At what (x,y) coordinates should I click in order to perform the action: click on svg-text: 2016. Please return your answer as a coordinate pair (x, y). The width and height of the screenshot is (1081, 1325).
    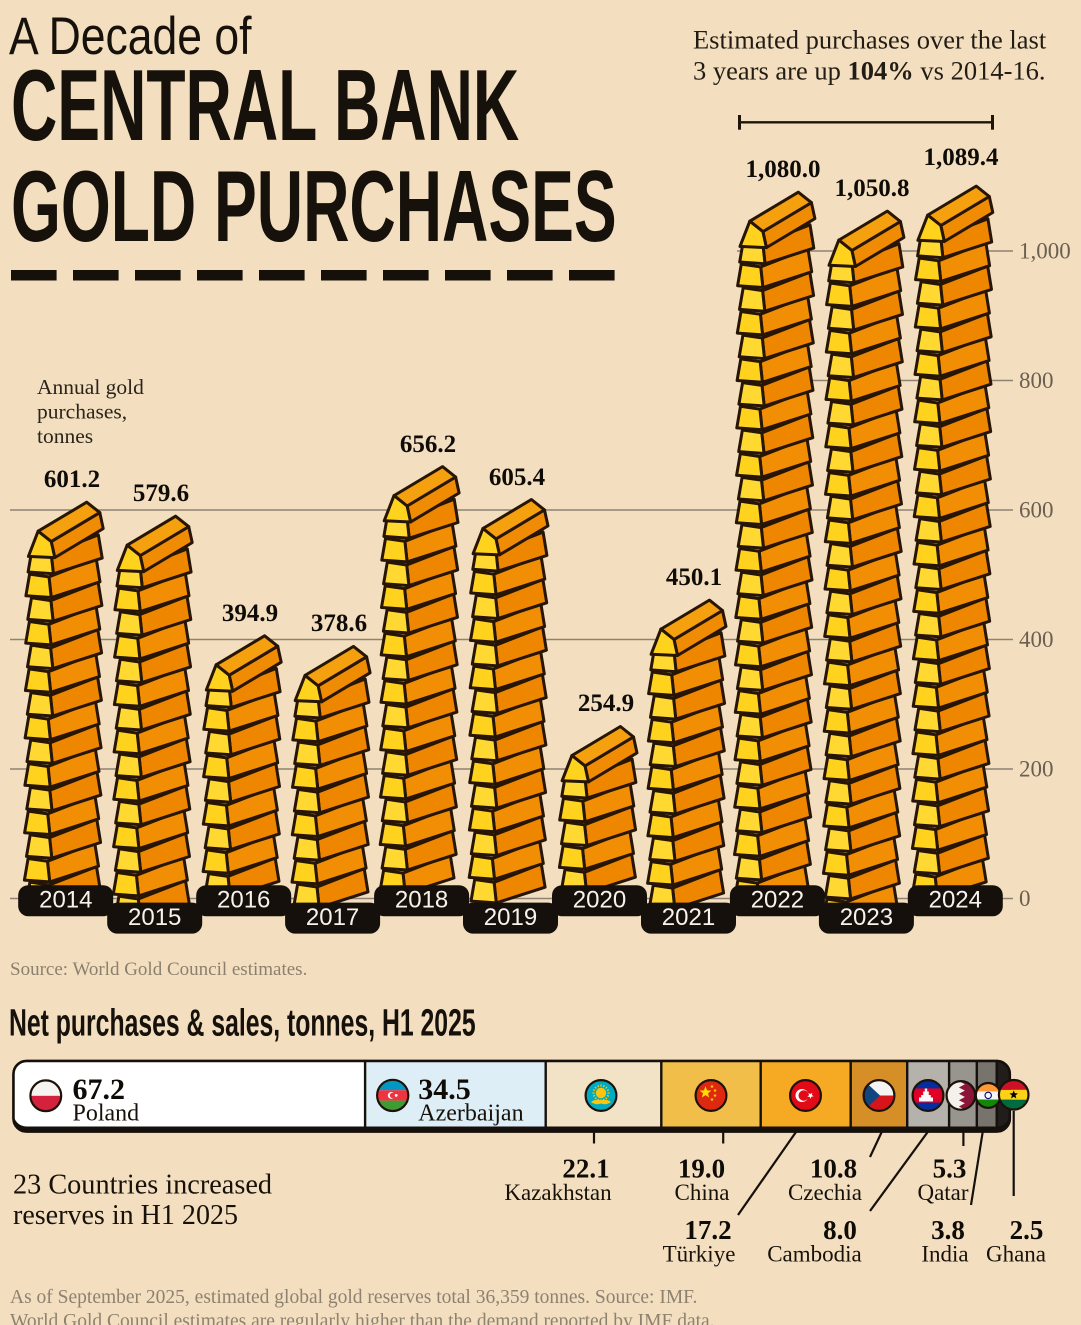
    Looking at the image, I should click on (243, 900).